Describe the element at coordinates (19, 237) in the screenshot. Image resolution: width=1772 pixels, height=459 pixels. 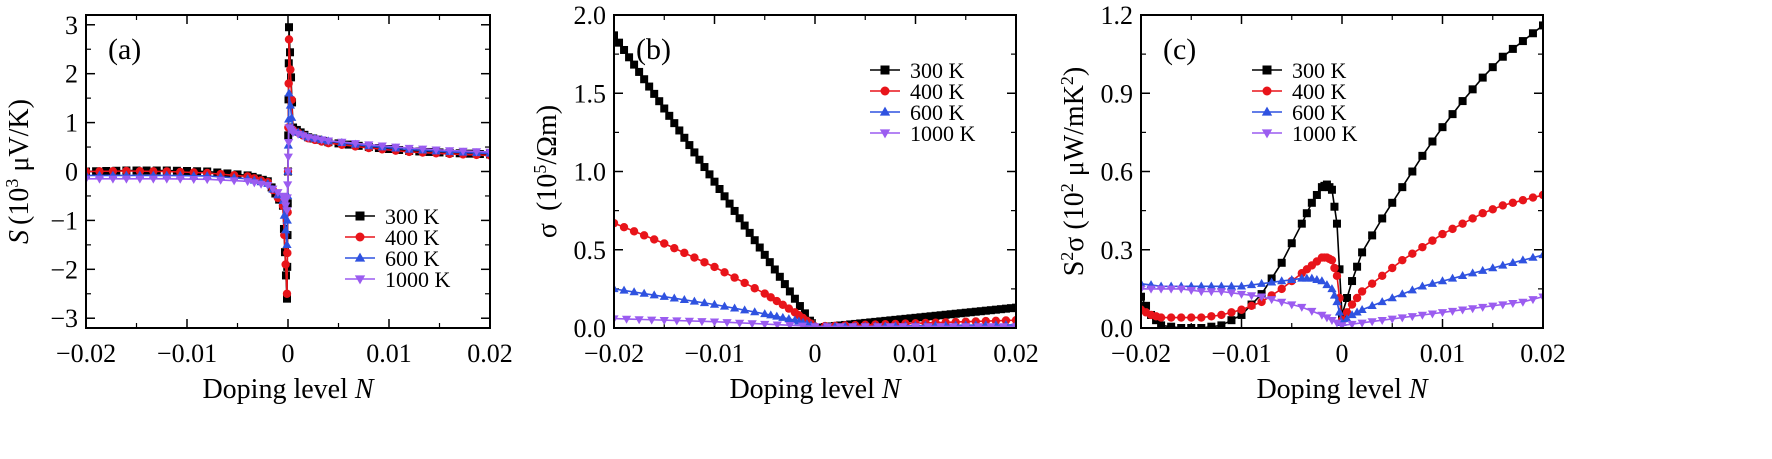
I see `y-axis-label-var: S` at that location.